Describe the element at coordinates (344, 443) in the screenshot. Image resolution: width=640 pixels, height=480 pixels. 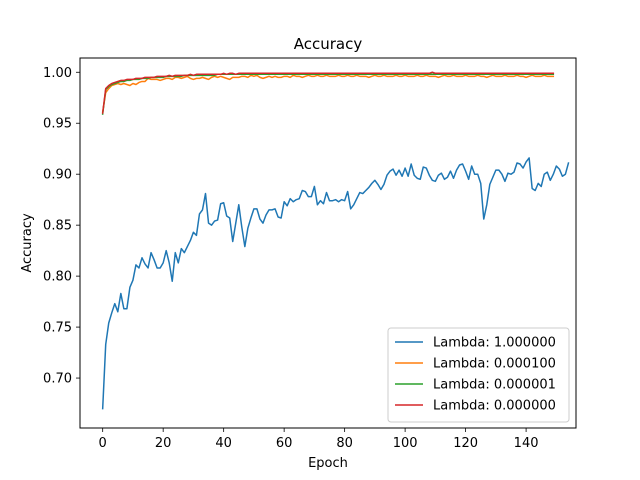
I see `x-tick-label: 80` at that location.